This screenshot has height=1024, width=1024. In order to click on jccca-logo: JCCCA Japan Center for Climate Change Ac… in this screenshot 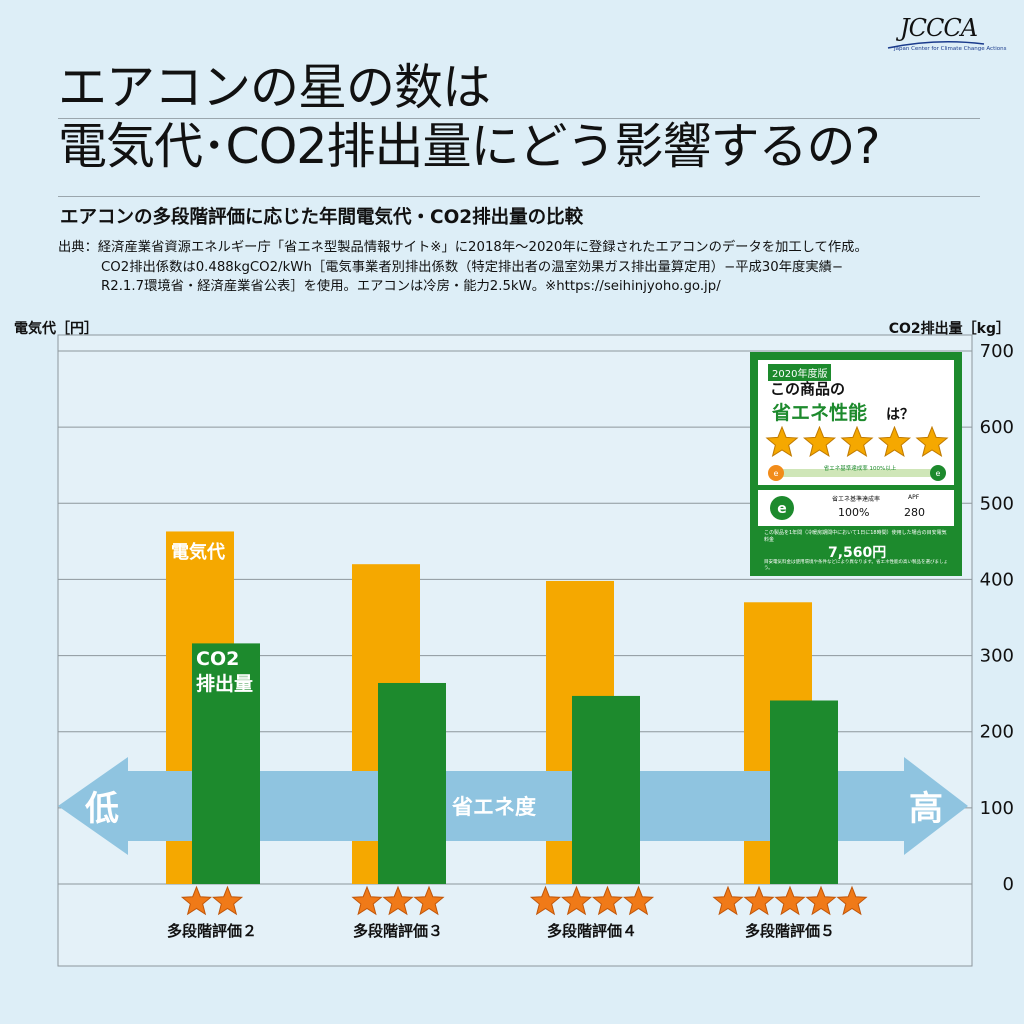, I will do `click(943, 36)`.